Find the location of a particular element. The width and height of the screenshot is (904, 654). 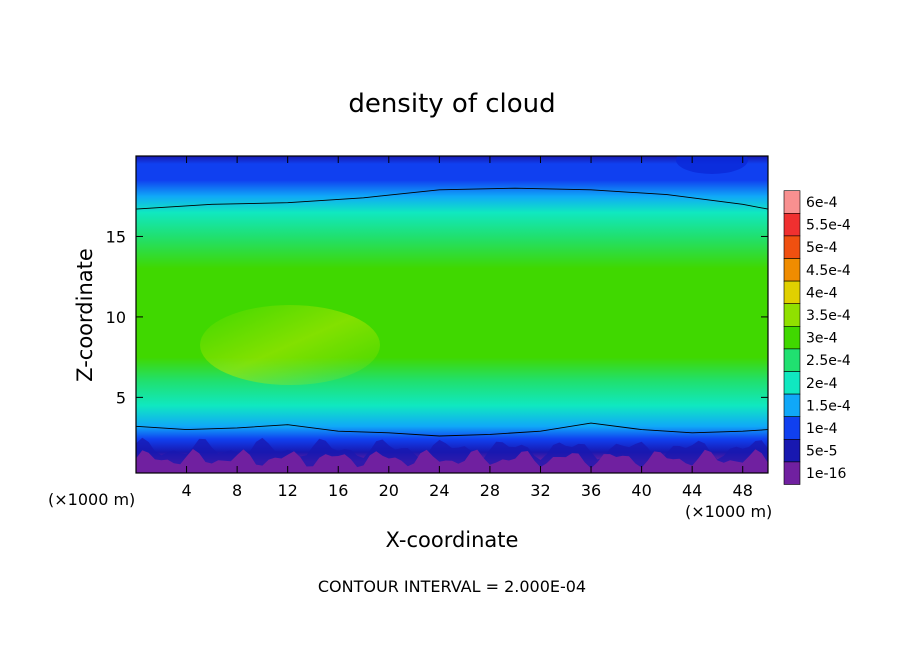

colorbar-label: 5.5e-4 is located at coordinates (828, 226).